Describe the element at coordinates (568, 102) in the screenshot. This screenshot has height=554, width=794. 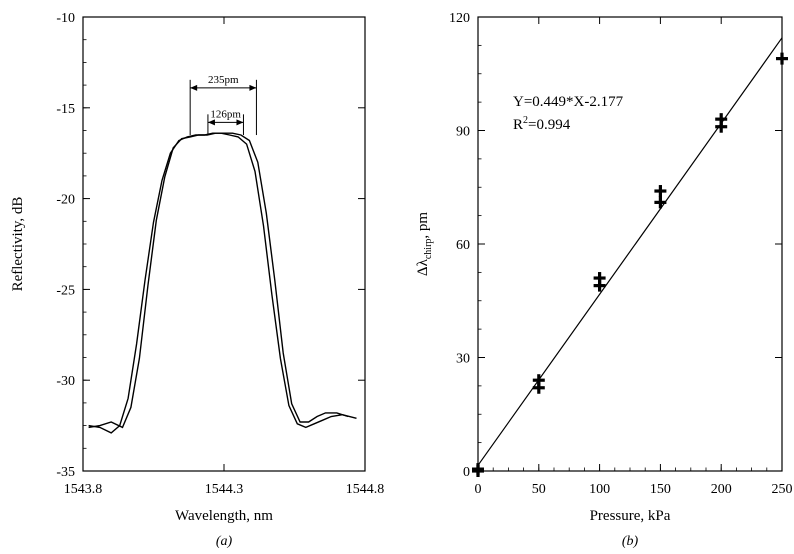
I see `panel-b-fit-equation: Y=0.449*X-2.177` at that location.